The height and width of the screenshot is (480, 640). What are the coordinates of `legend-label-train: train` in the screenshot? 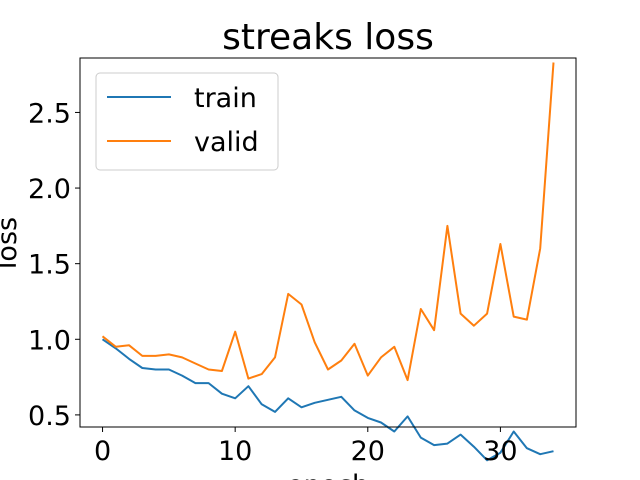 It's located at (225, 98).